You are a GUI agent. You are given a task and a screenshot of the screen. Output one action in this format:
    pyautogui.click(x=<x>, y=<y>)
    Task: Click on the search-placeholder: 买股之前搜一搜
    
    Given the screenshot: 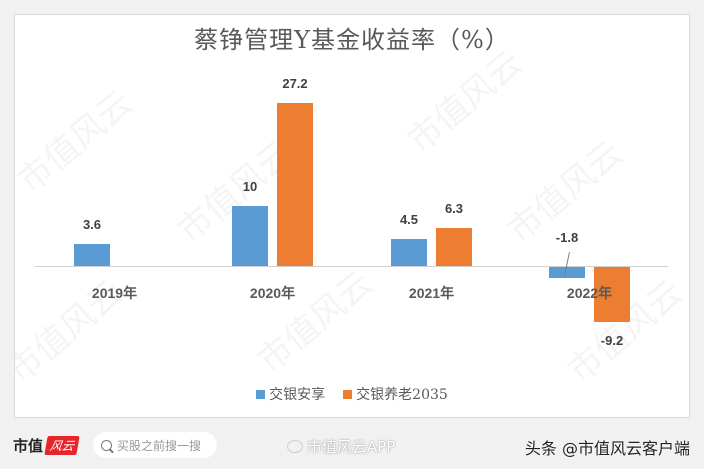 What is the action you would take?
    pyautogui.click(x=159, y=445)
    